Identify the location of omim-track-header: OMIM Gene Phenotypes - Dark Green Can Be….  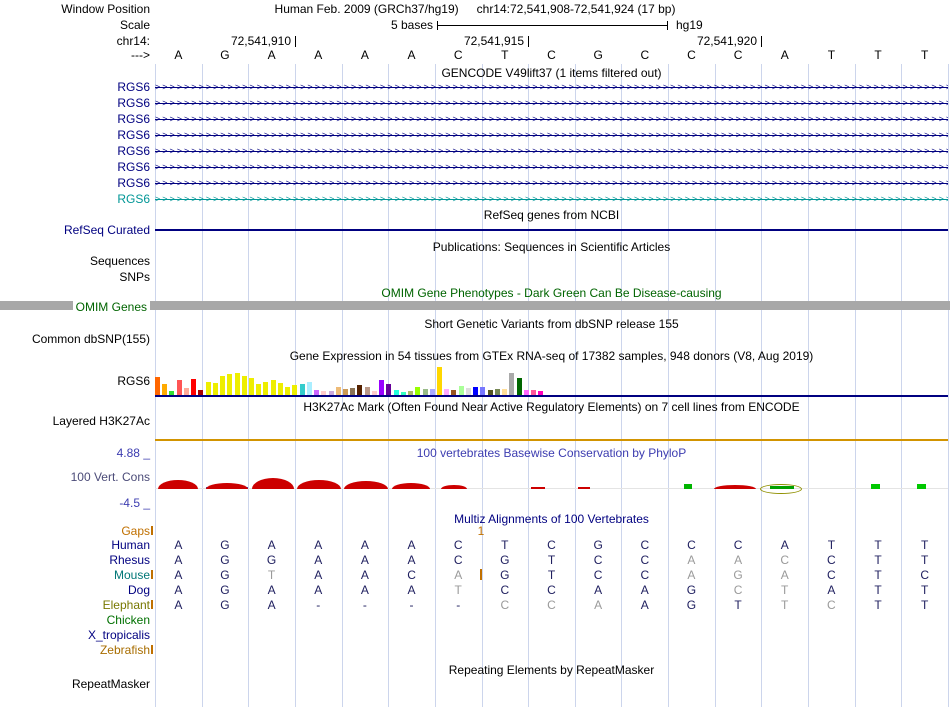
(551, 293).